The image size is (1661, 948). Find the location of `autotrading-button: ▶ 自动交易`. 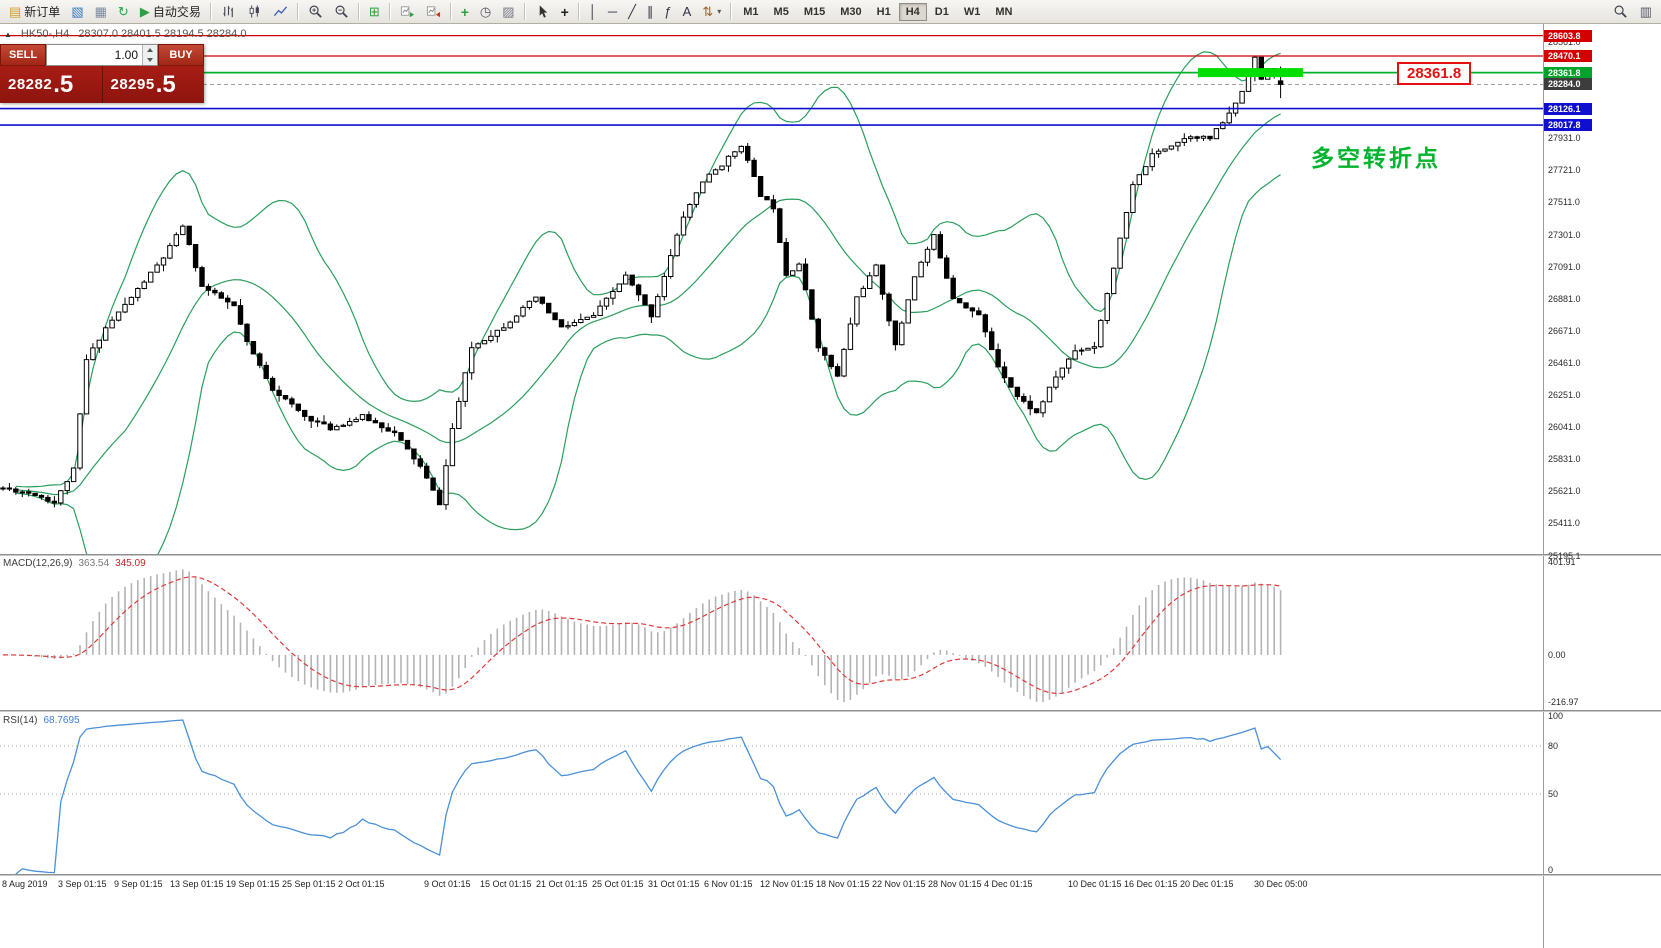

autotrading-button: ▶ 自动交易 is located at coordinates (170, 12).